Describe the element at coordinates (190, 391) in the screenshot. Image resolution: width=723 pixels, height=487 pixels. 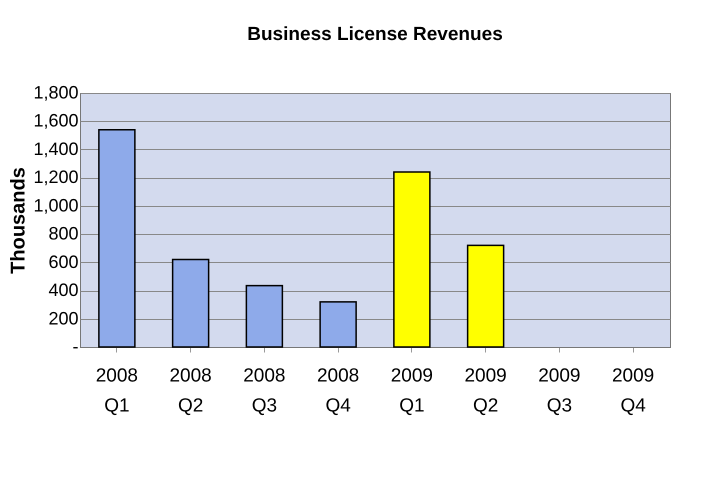
I see `x-tick-label: 2008 Q2` at that location.